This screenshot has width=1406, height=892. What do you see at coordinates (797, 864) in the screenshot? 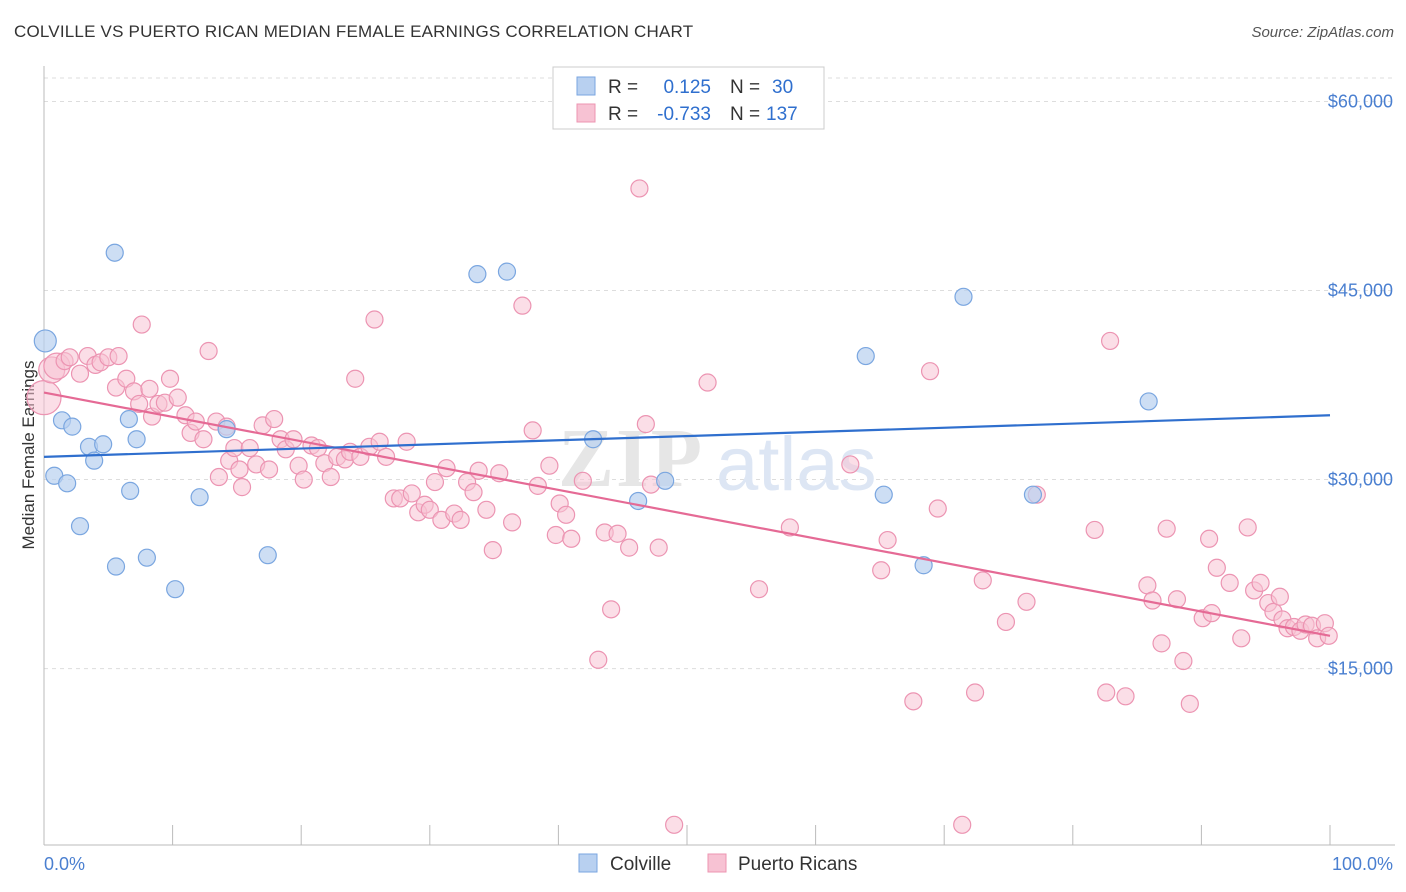
I see `bottom-legend-puerto-ricans: Puerto Ricans` at bounding box center [797, 864].